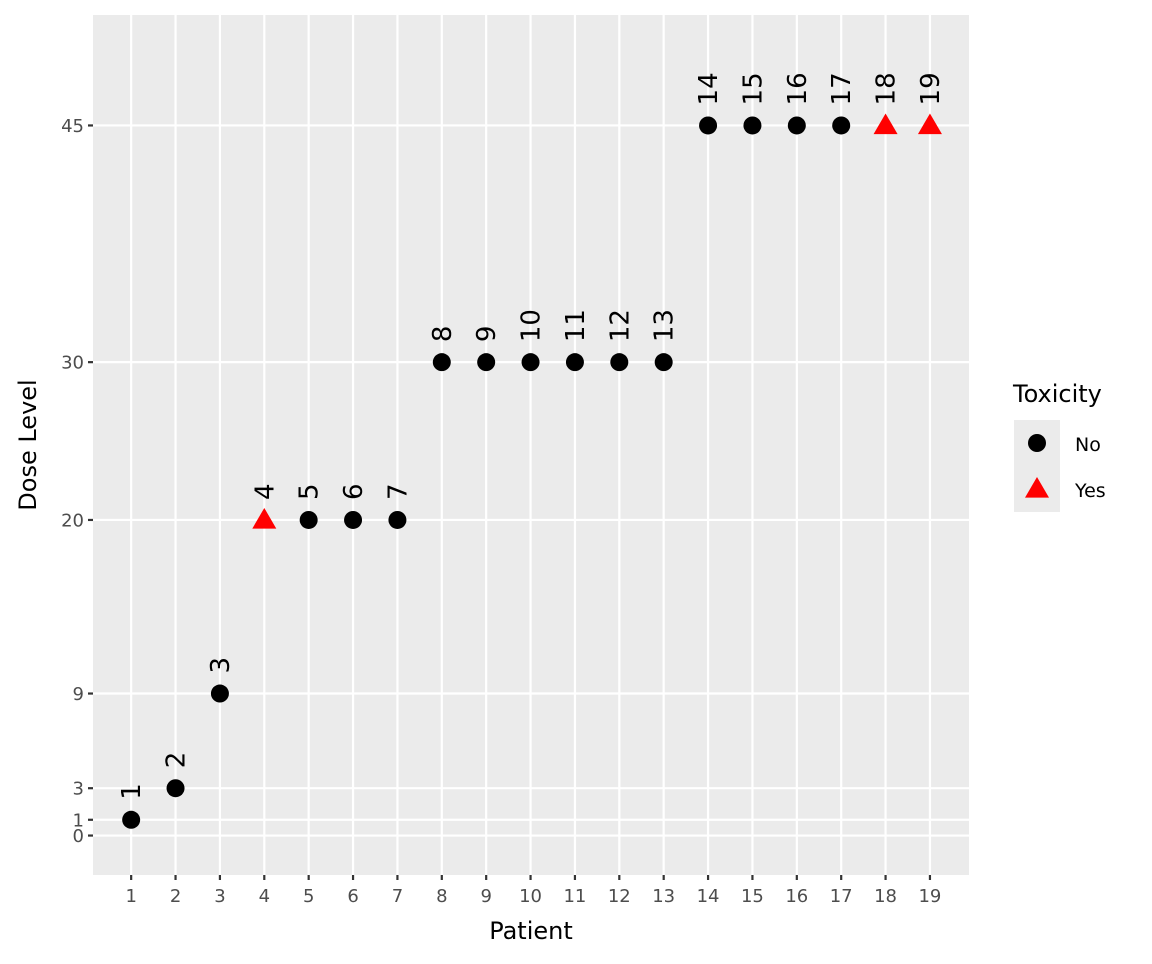 The width and height of the screenshot is (1152, 964). I want to click on legend-label-yes: Yes, so click(1090, 491).